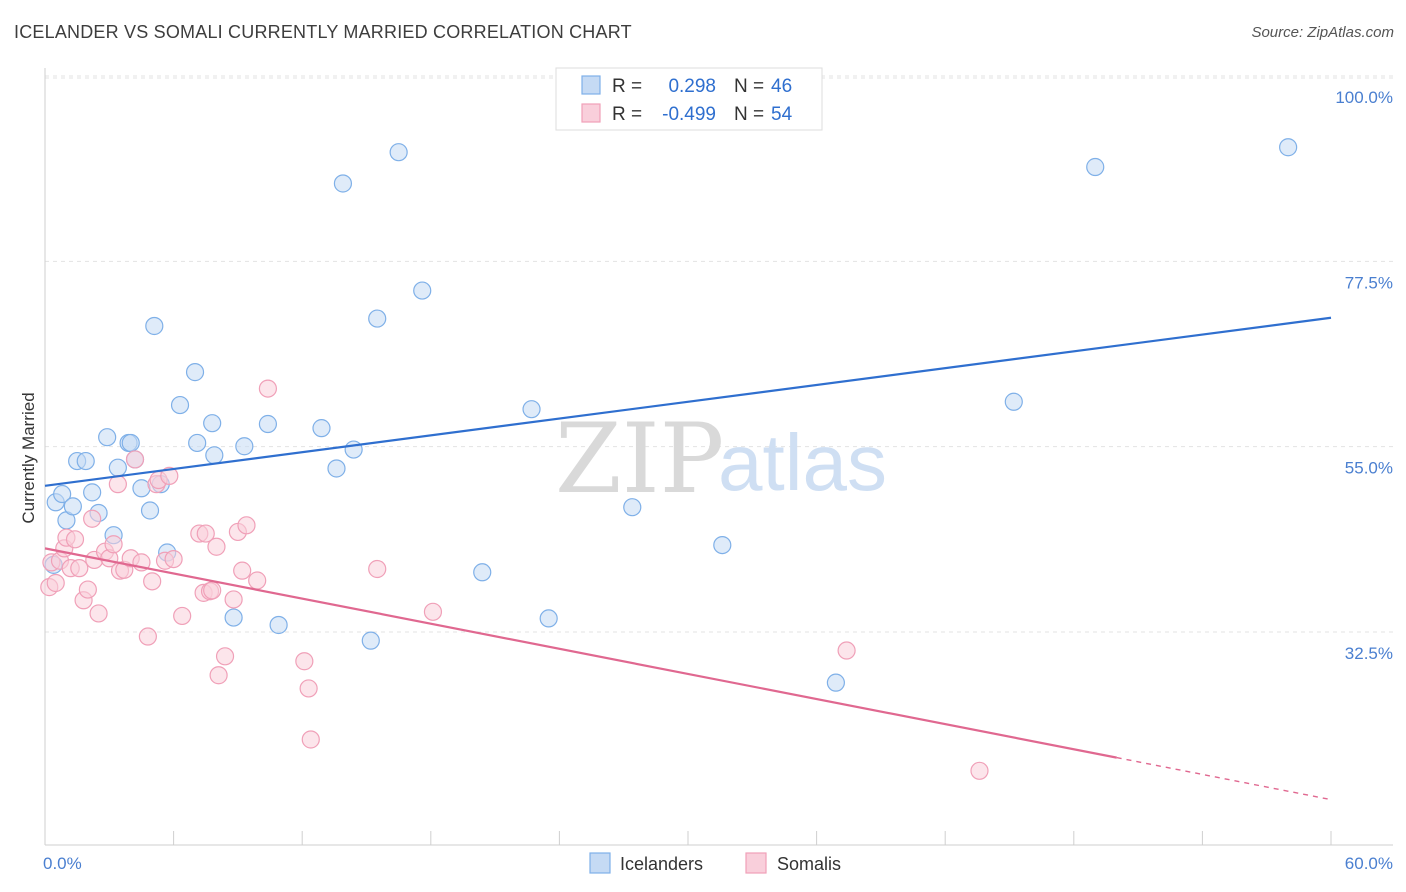  Describe the element at coordinates (1364, 97) in the screenshot. I see `y-tick-label: 100.0%` at that location.